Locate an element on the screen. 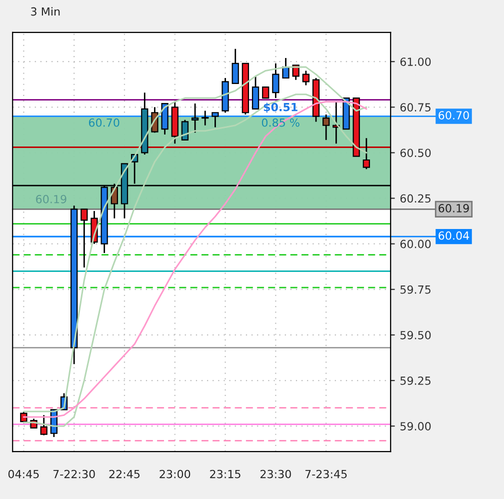  x-tick-label: 7-22:30 is located at coordinates (74, 474).